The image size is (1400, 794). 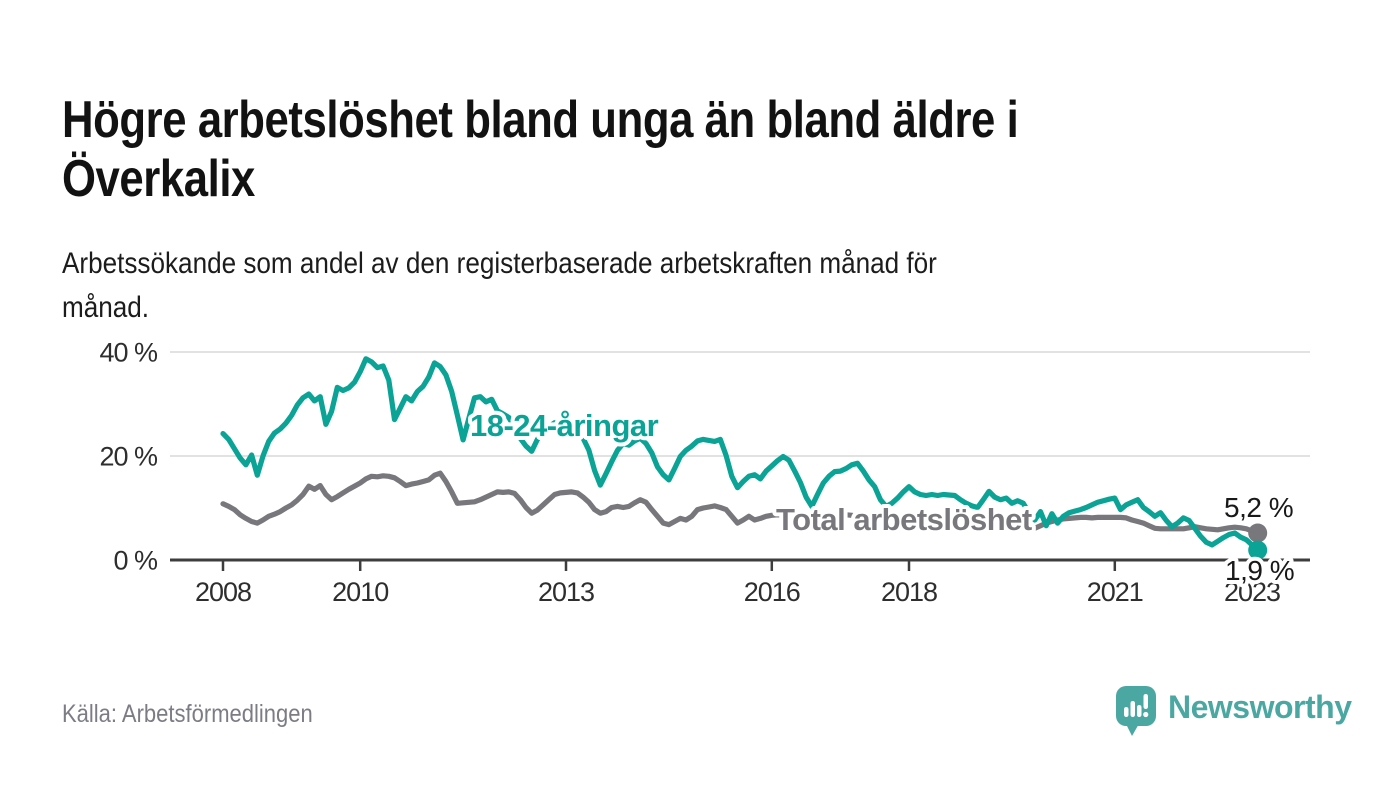 I want to click on x-axis-tick-label: 2016, so click(x=772, y=592).